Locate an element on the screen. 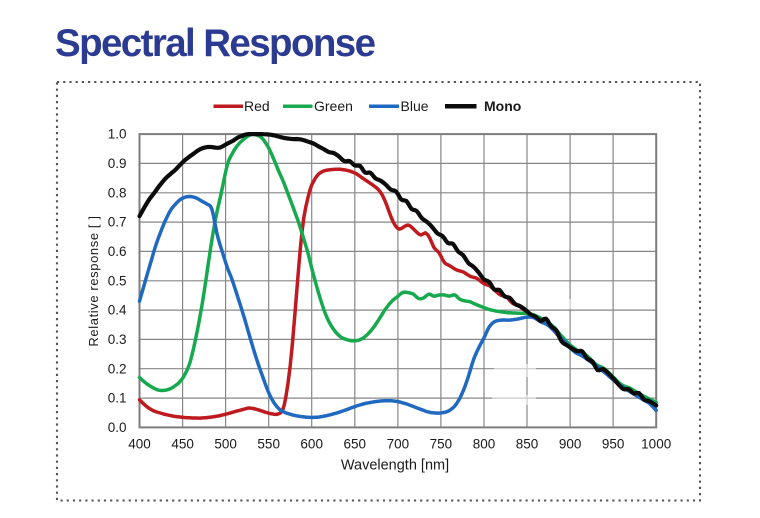 This screenshot has width=760, height=518. svg-text: 700 is located at coordinates (398, 444).